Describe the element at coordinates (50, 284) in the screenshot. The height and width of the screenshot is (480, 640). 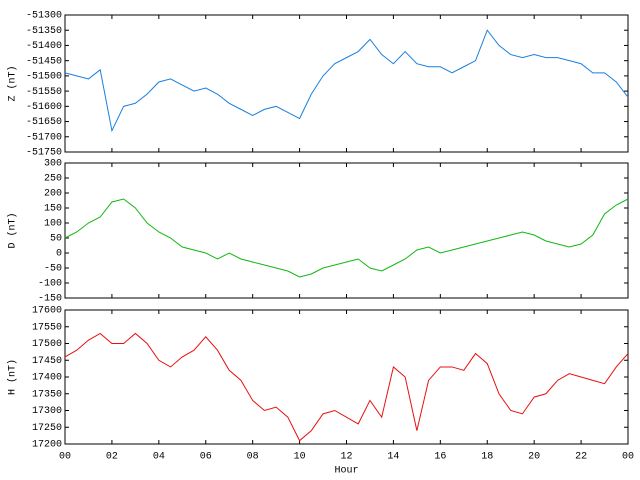
I see `y-tick-label: -100` at that location.